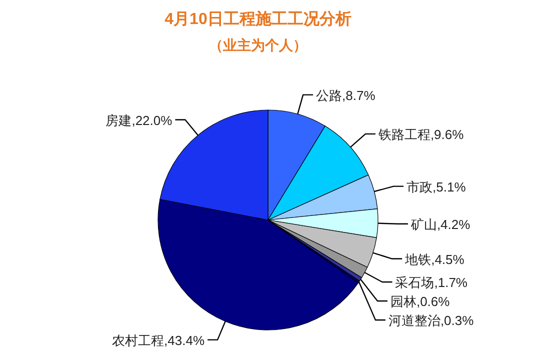  Describe the element at coordinates (258, 19) in the screenshot. I see `chart-title: 4月10日工程施工工况分析` at that location.